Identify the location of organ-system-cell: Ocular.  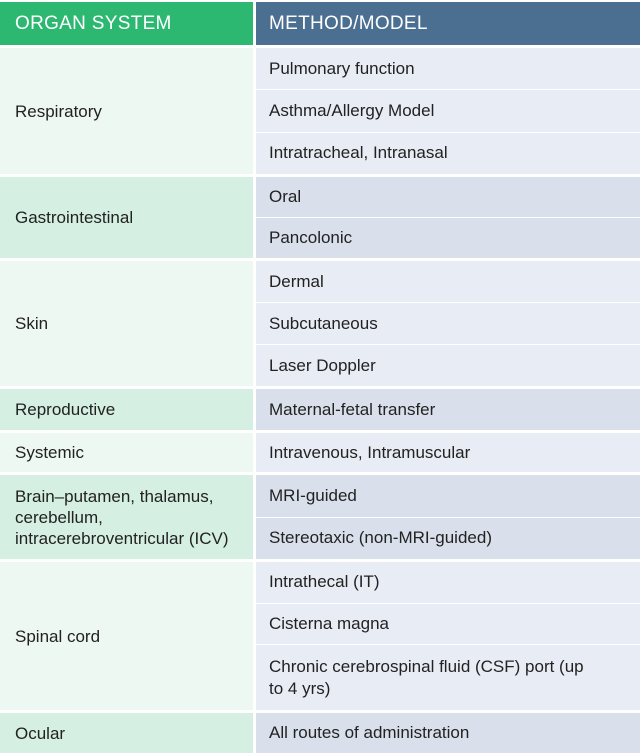
(126, 733).